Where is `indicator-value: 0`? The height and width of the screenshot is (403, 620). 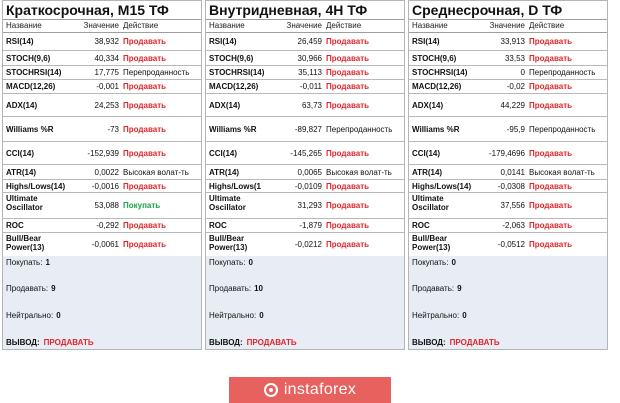 indicator-value: 0 is located at coordinates (522, 72).